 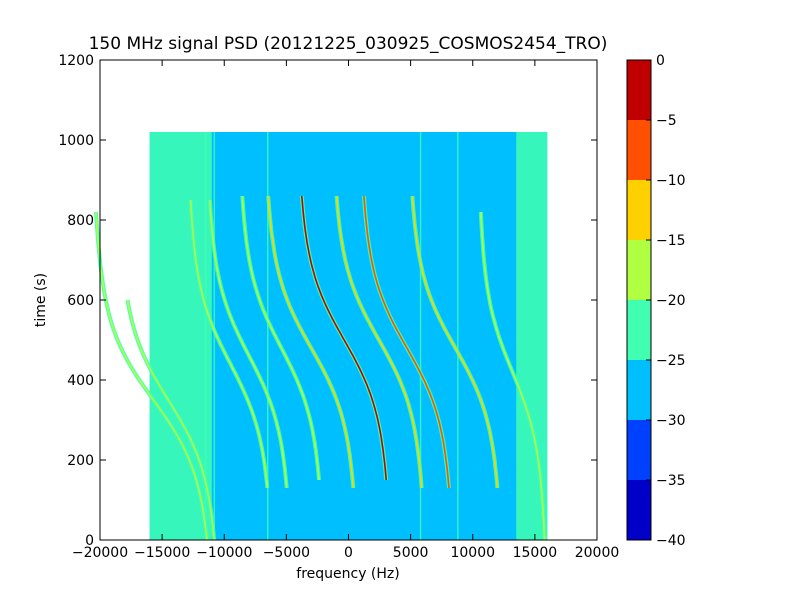 What do you see at coordinates (671, 241) in the screenshot?
I see `colorbar-tick-label: −15` at bounding box center [671, 241].